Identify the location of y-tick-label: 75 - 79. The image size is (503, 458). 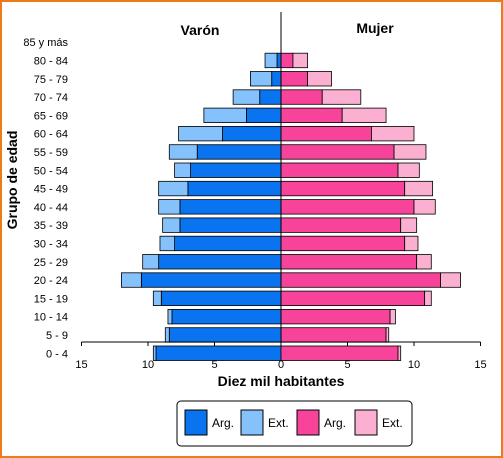
(51, 80).